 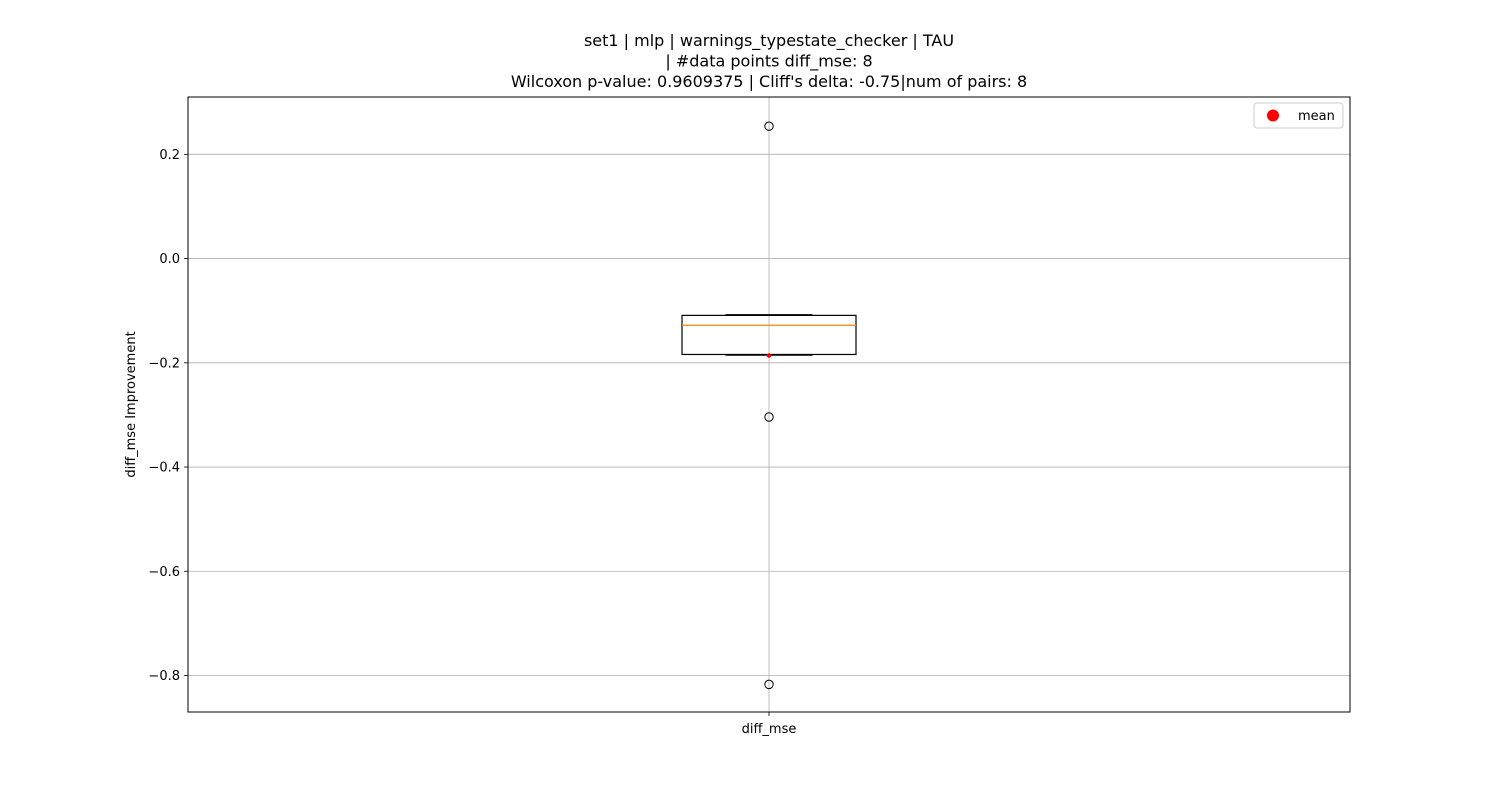 I want to click on x-axis-ticks: diff_mse, so click(x=769, y=724).